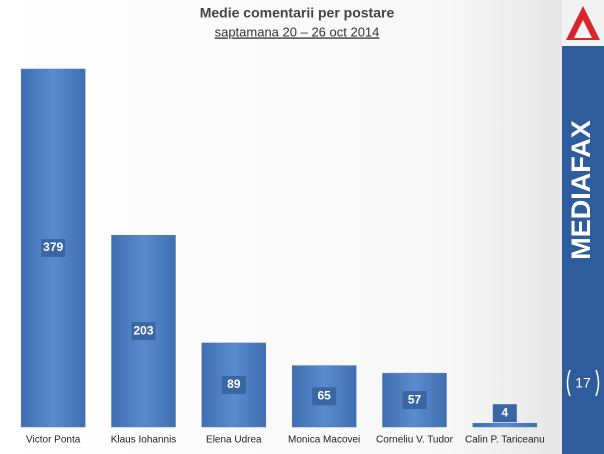  I want to click on x-tick-label: Monica Macovei, so click(324, 440).